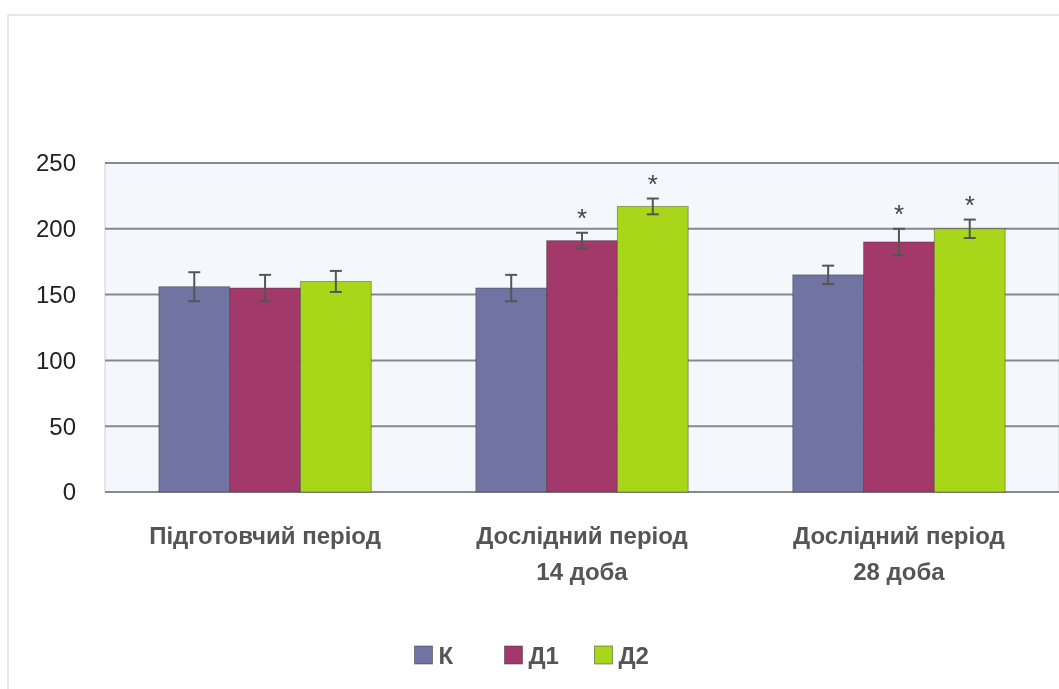 This screenshot has width=1059, height=689. Describe the element at coordinates (446, 655) in the screenshot. I see `legend-label: К` at that location.